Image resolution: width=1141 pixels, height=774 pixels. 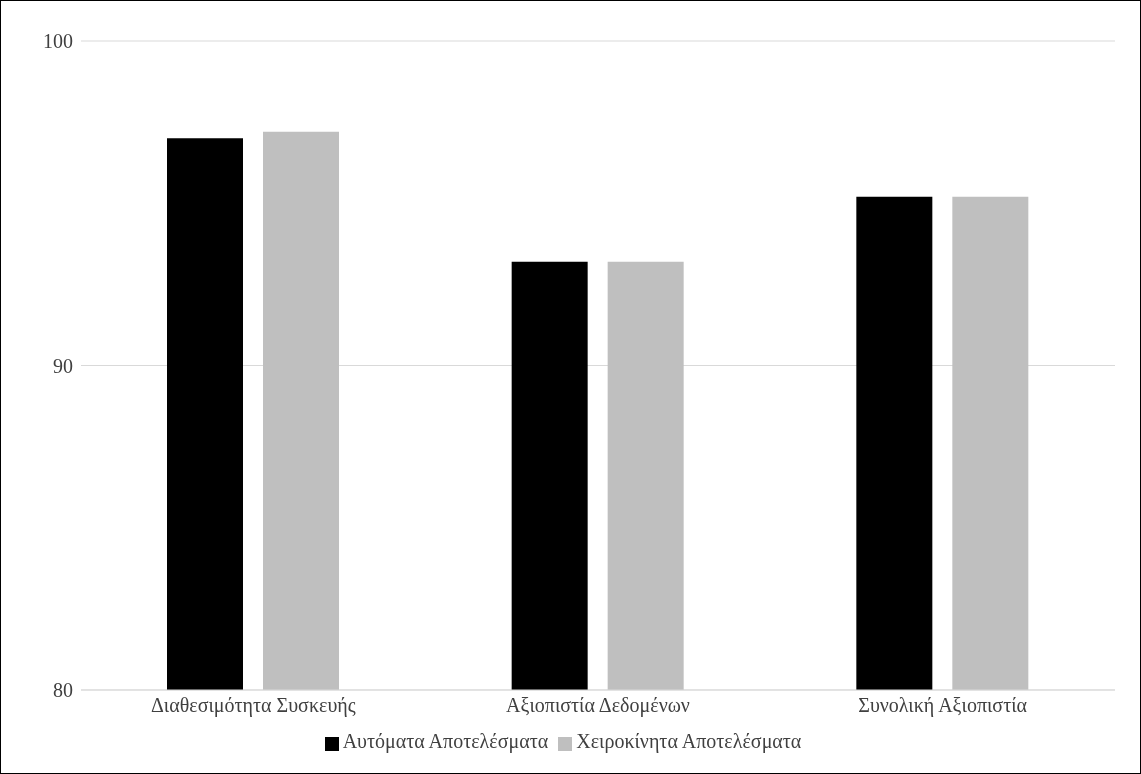 I want to click on y-tick-label: 100, so click(x=58, y=41).